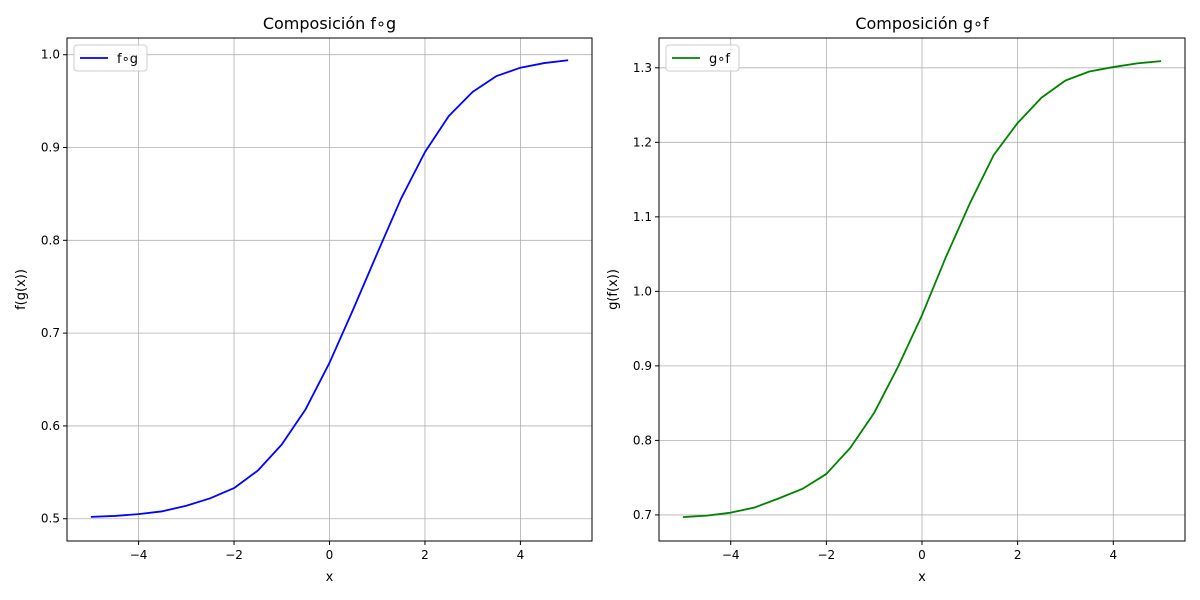  I want to click on chart-title: Composición g∘f, so click(922, 23).